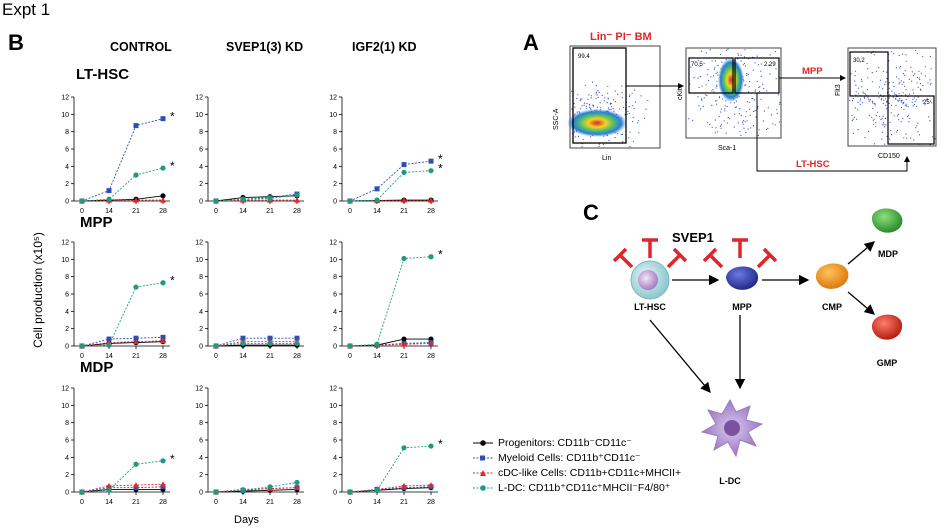  I want to click on y-tick-label: 12, so click(333, 389).